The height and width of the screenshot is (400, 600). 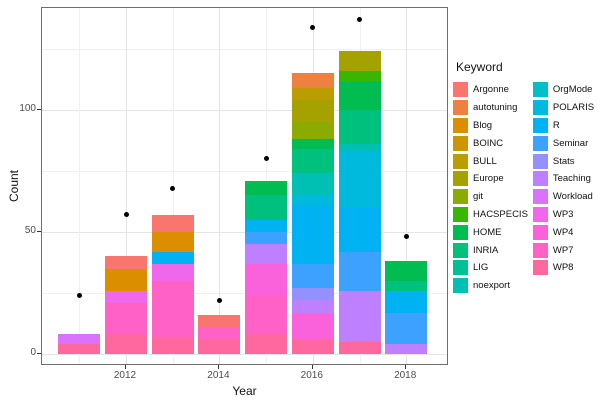 I want to click on bar-segment-Teaching-2018, so click(x=406, y=349).